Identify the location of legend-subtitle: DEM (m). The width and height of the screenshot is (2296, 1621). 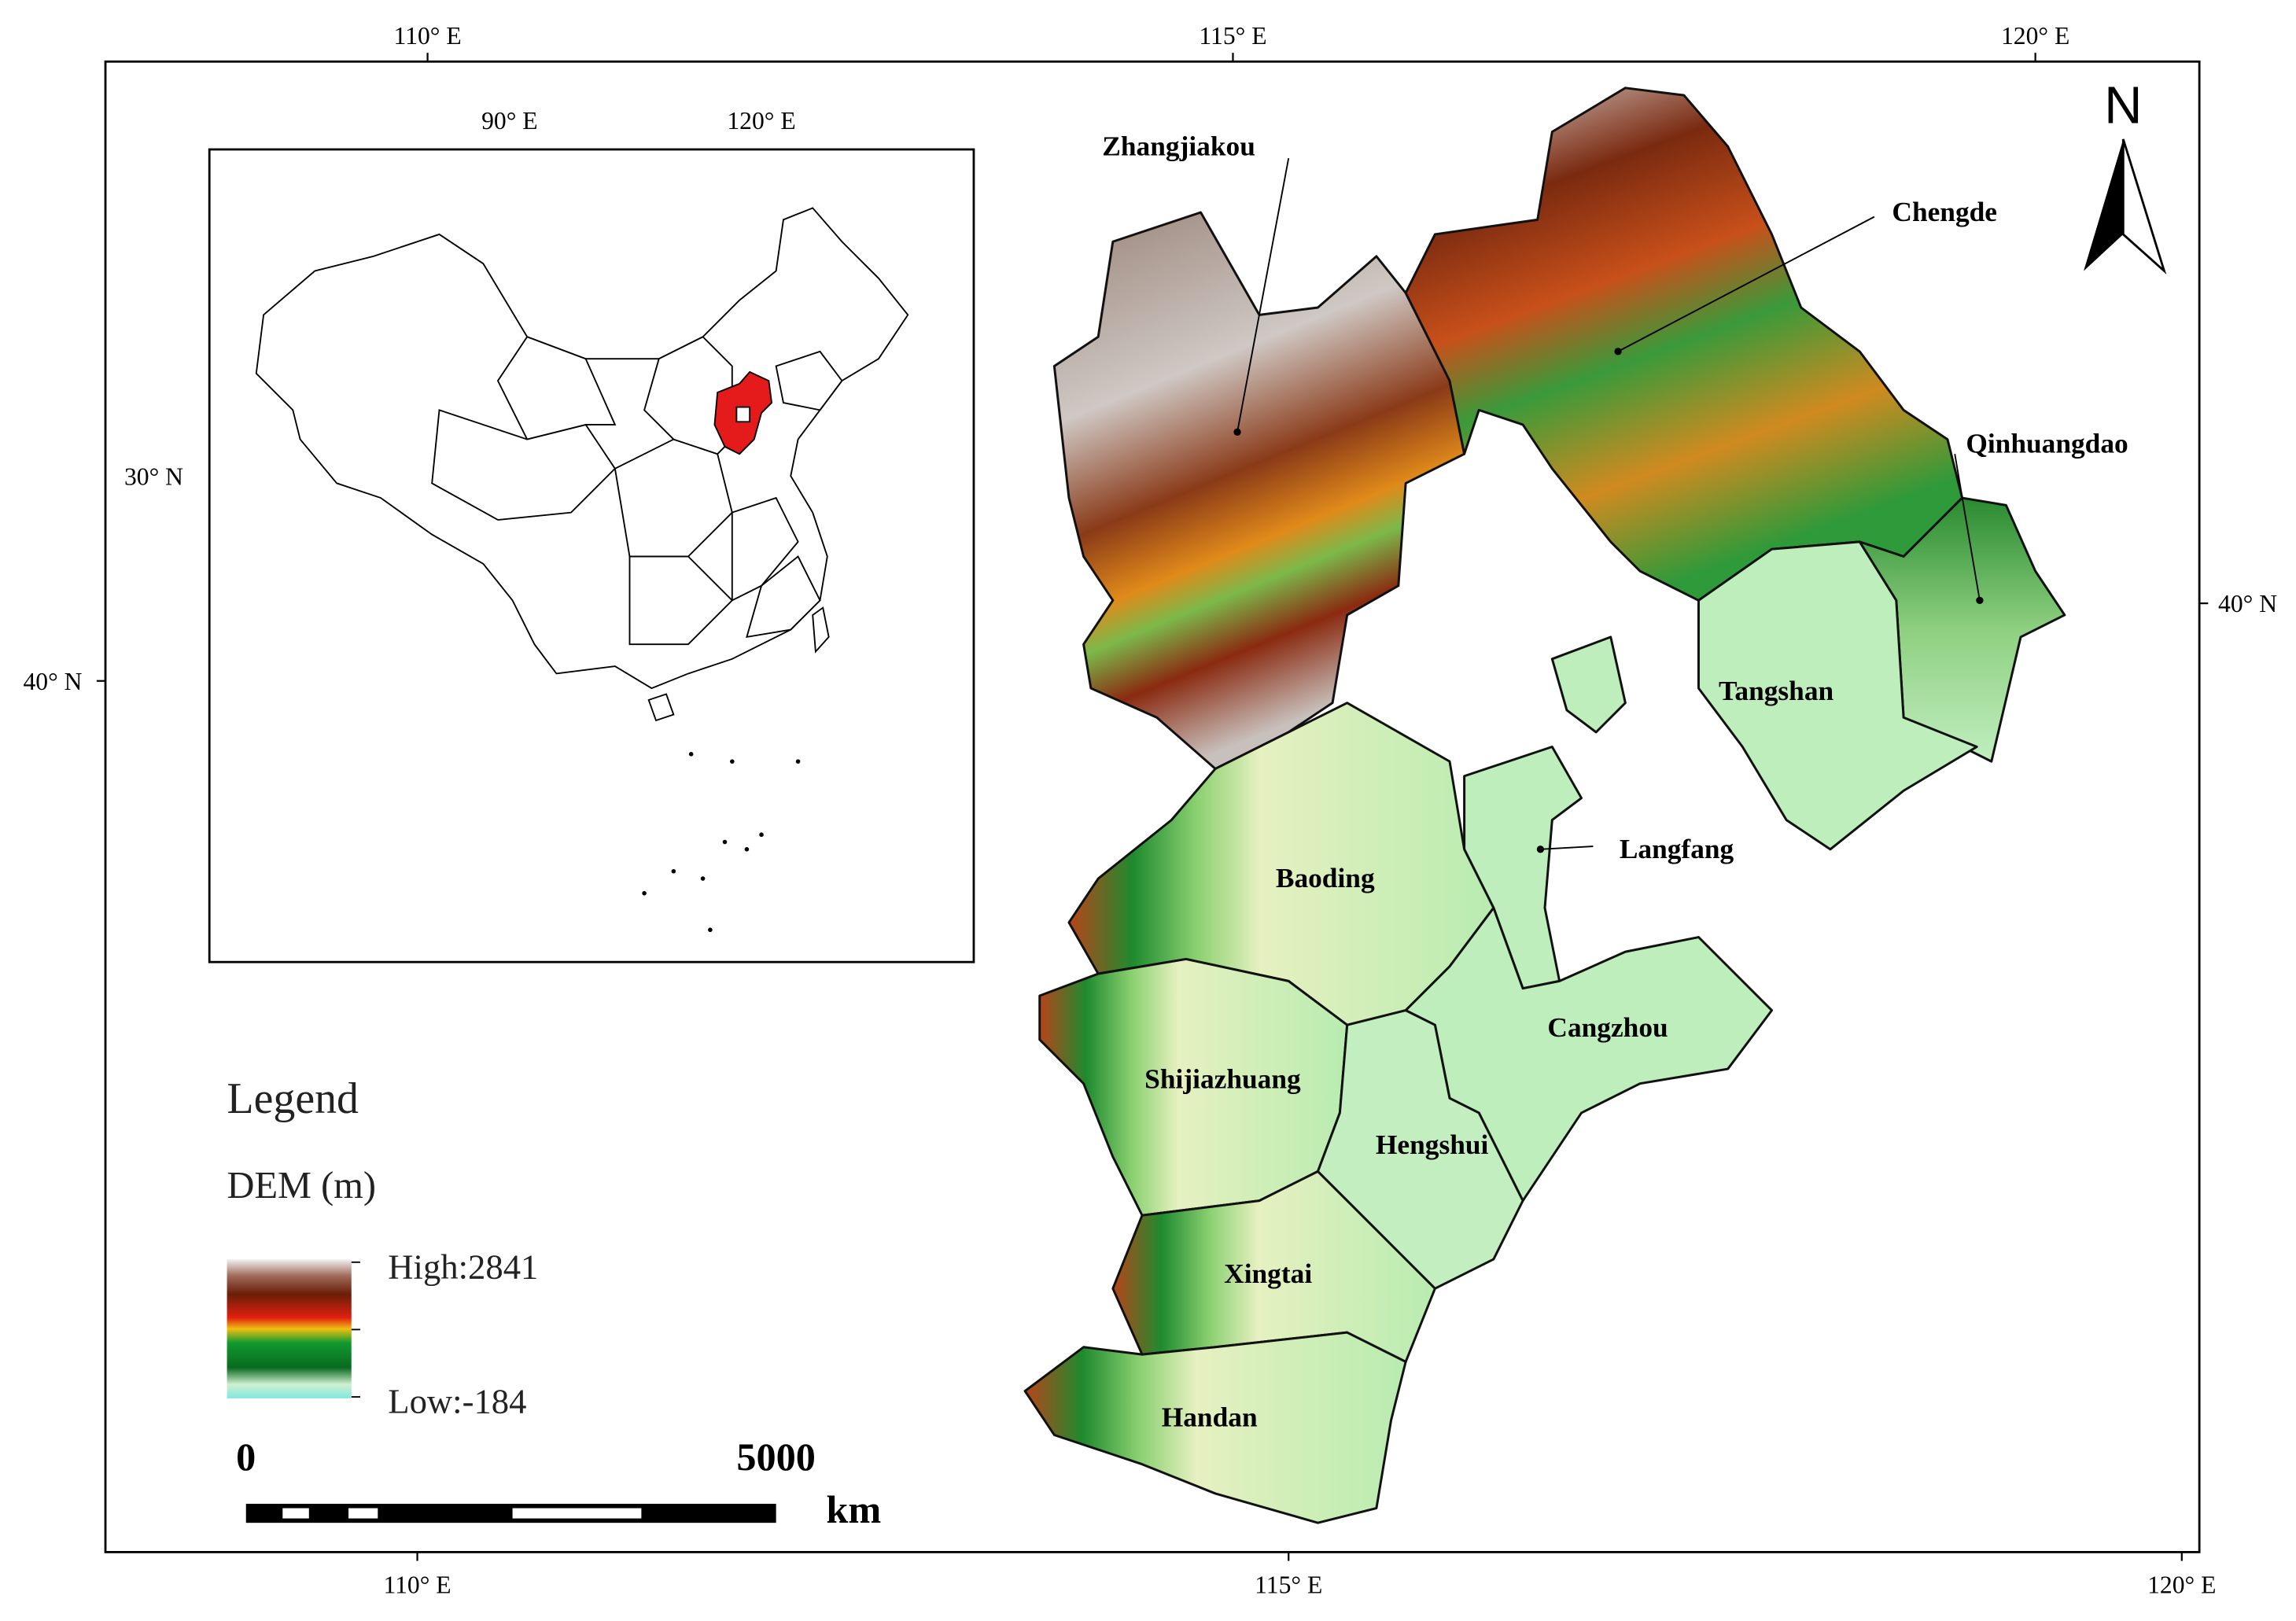
(302, 1186).